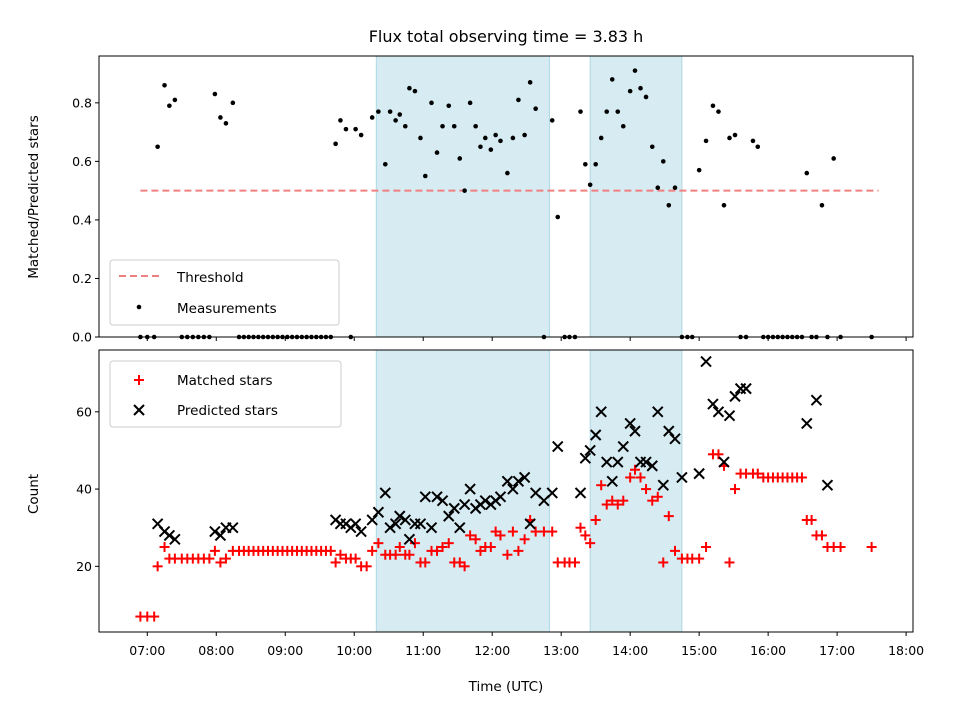  I want to click on y-axis-label-top: Matched/Predicted stars, so click(34, 196).